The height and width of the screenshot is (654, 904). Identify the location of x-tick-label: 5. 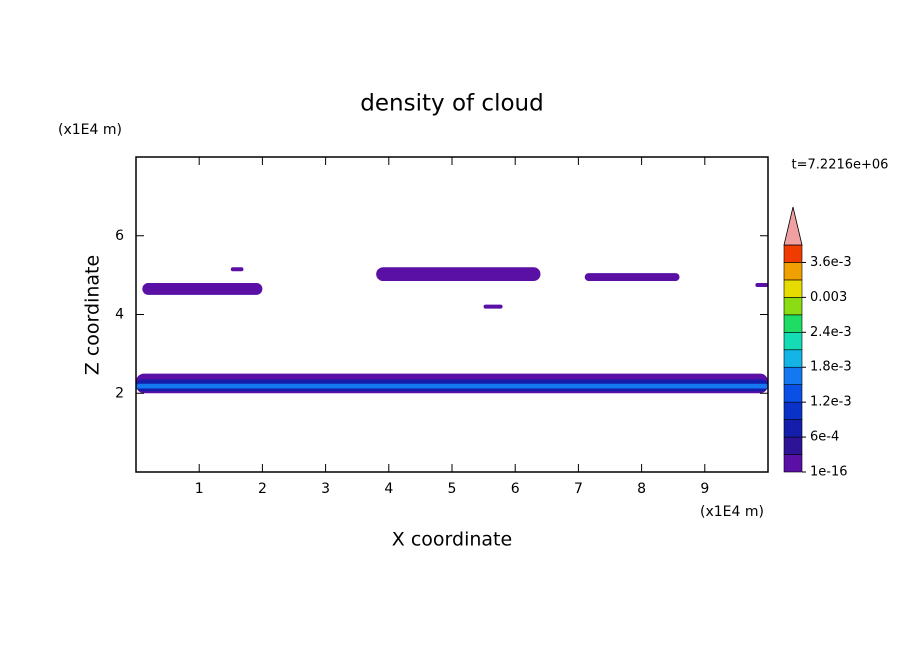
(452, 489).